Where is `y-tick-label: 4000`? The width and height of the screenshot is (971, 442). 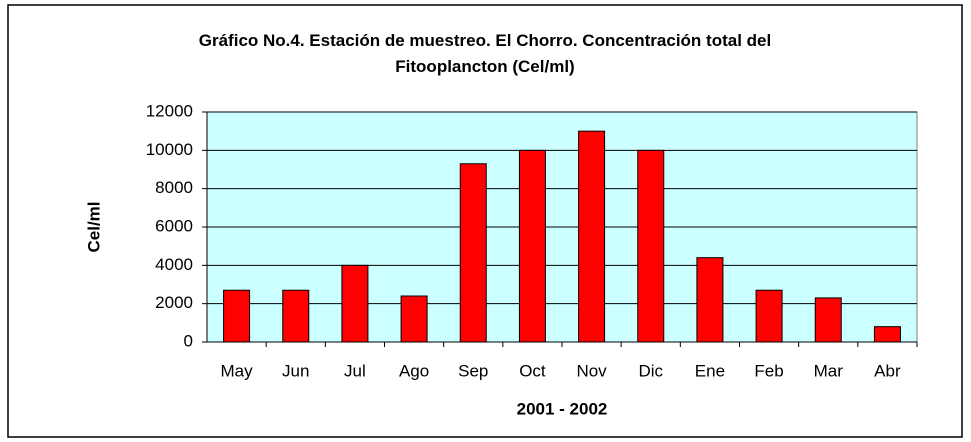 y-tick-label: 4000 is located at coordinates (174, 264).